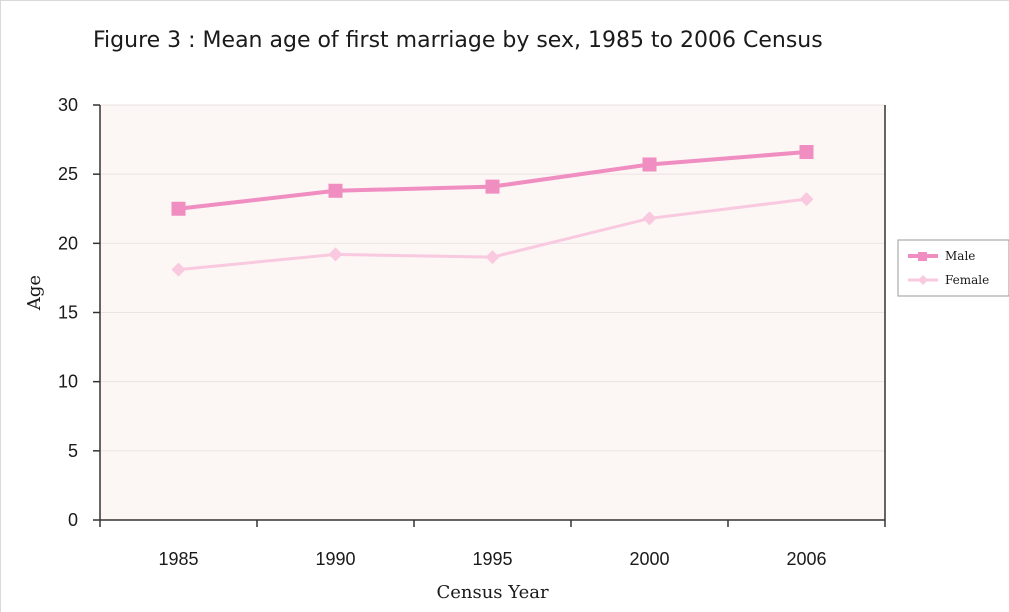  Describe the element at coordinates (178, 559) in the screenshot. I see `x-tick-label: 1985` at that location.